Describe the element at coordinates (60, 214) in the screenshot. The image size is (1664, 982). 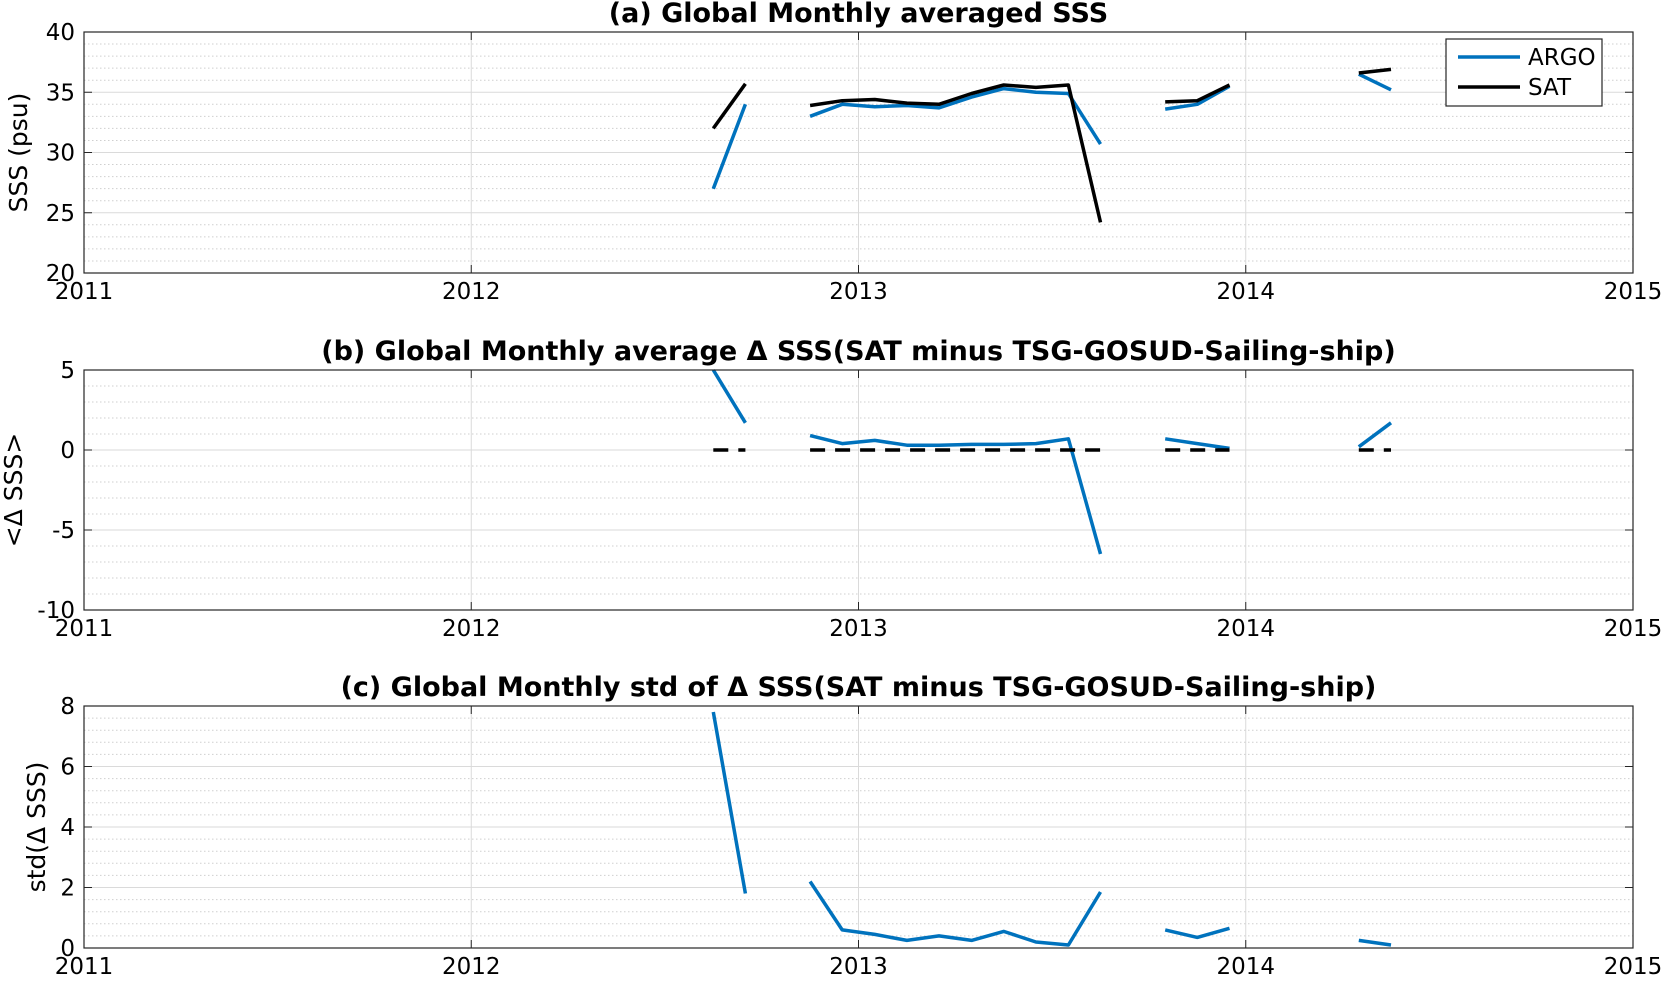
I see `y-tick-label: 25` at that location.